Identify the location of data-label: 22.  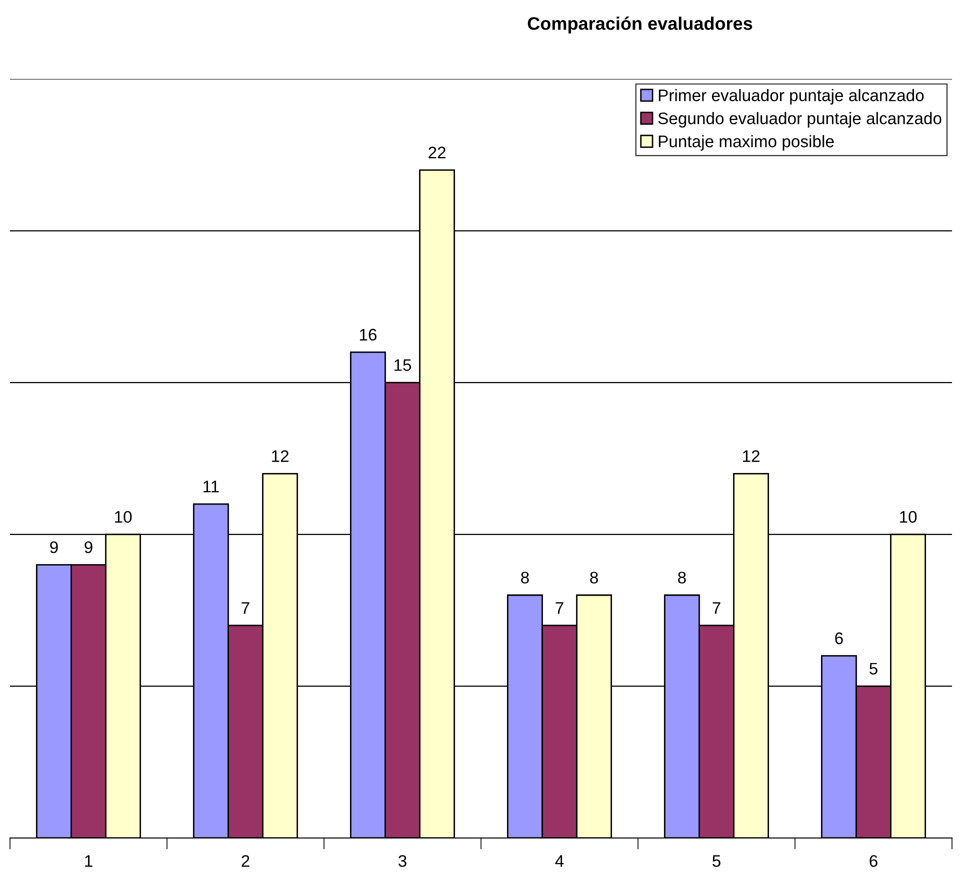
(437, 152).